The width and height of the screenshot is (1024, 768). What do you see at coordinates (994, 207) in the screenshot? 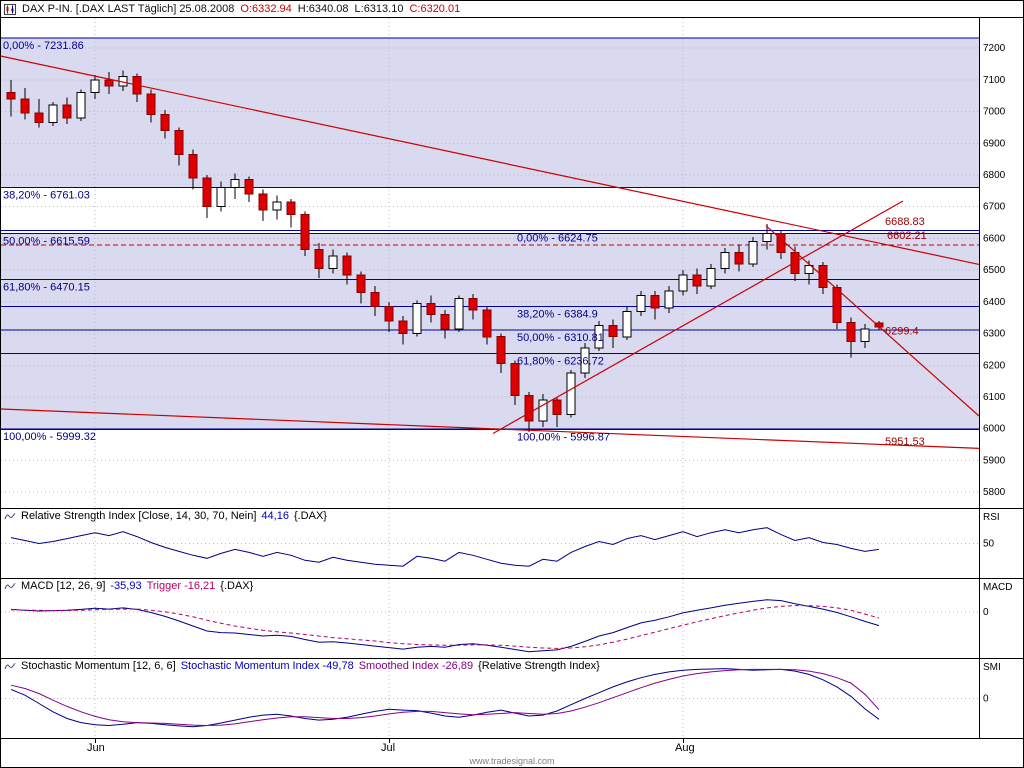
I see `svg-text: 6700` at bounding box center [994, 207].